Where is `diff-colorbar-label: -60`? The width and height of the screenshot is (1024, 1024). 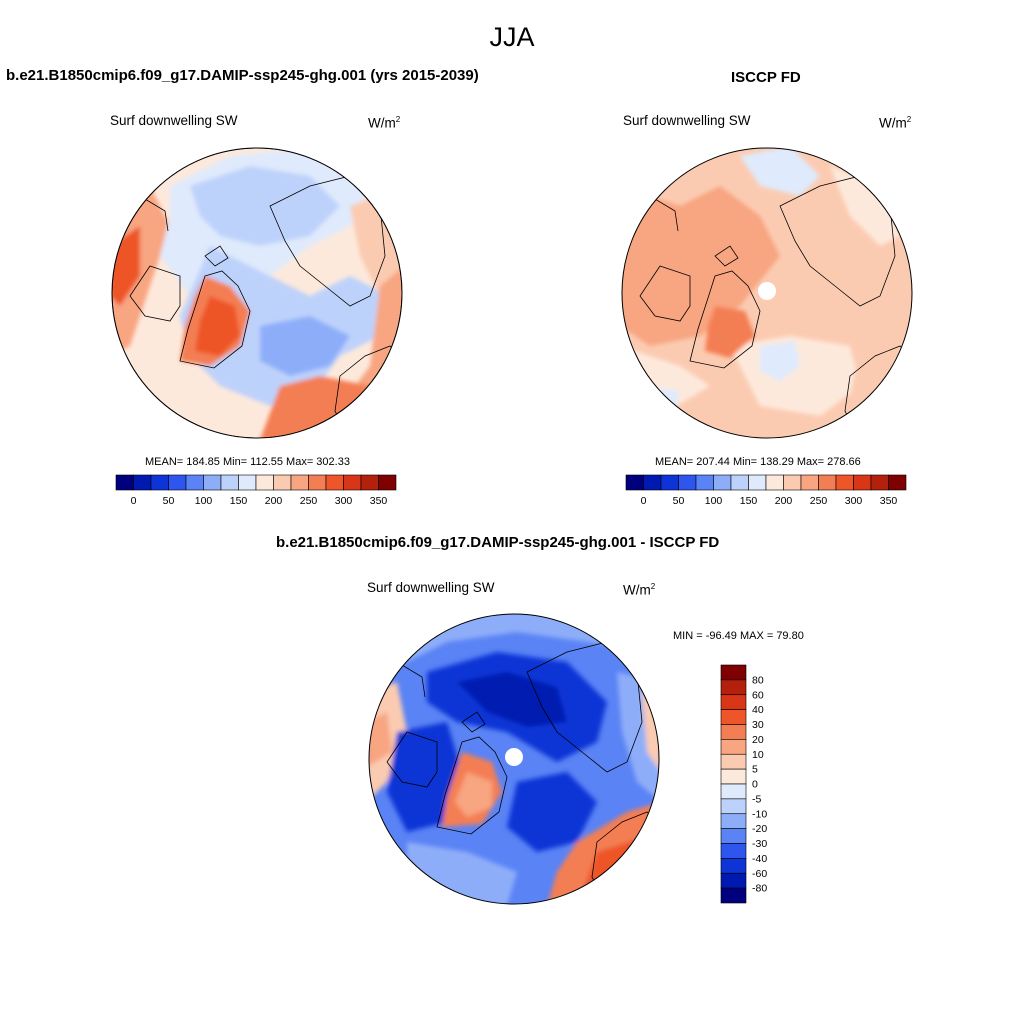 diff-colorbar-label: -60 is located at coordinates (759, 874).